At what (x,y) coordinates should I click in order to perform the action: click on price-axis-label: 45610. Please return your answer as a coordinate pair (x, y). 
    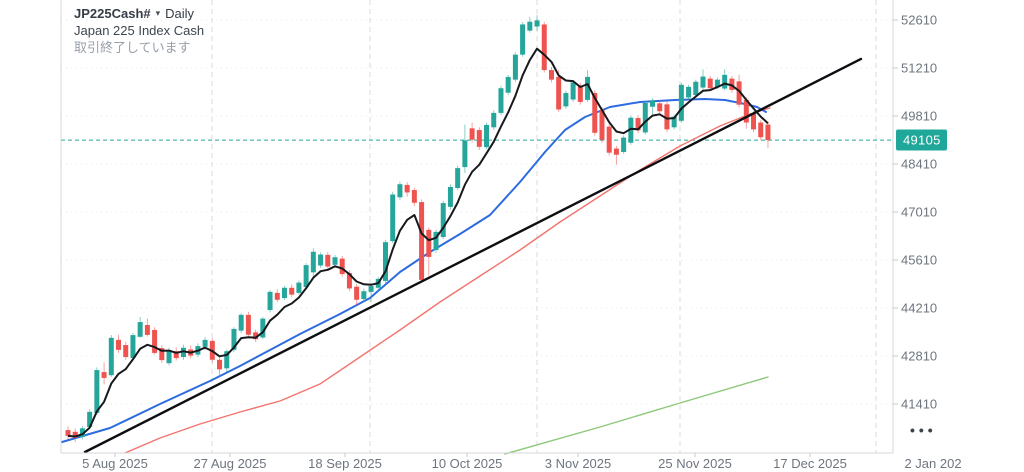
    Looking at the image, I should click on (919, 260).